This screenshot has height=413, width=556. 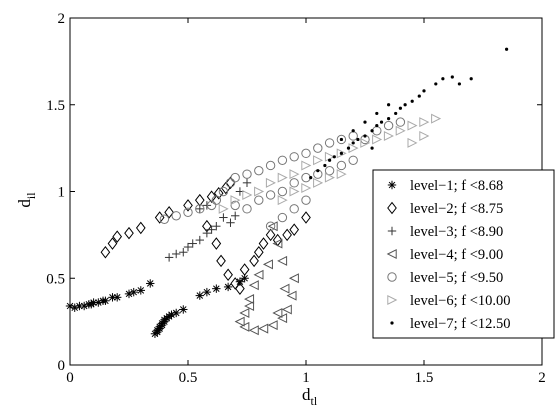 I want to click on y-tick-label: 1, so click(x=62, y=193).